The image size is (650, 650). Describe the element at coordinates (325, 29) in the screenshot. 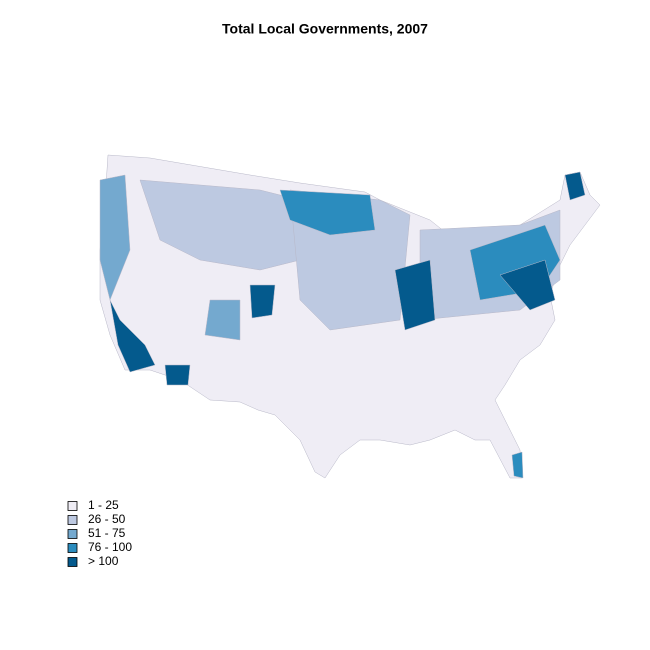

I see `map-title: Total Local Governments, 2007` at that location.